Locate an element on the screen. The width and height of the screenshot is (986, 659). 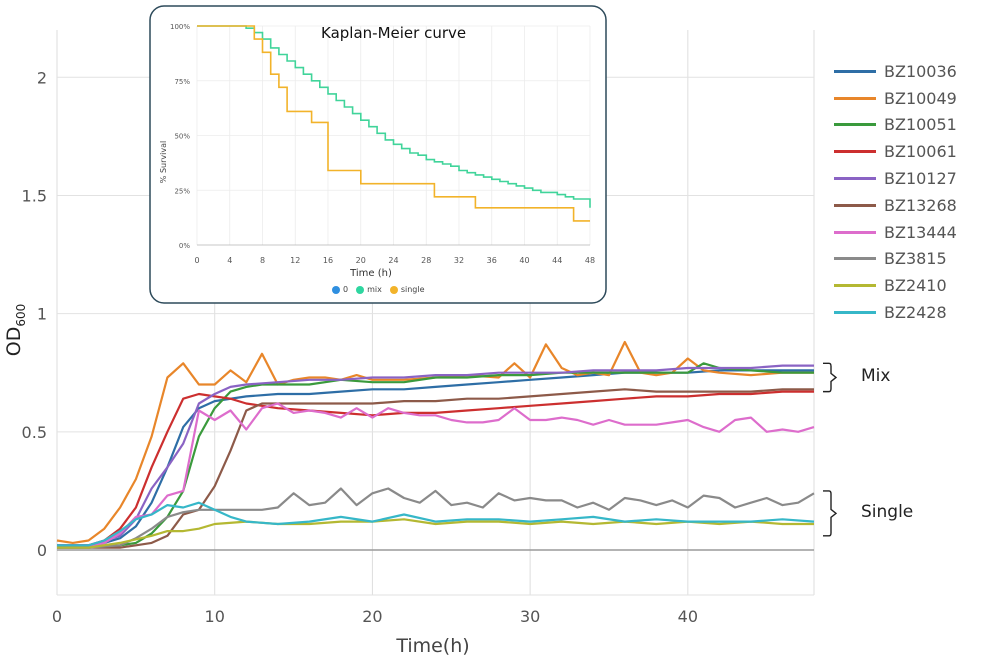
legend-item-bz10036: BZ10036 is located at coordinates (909, 71).